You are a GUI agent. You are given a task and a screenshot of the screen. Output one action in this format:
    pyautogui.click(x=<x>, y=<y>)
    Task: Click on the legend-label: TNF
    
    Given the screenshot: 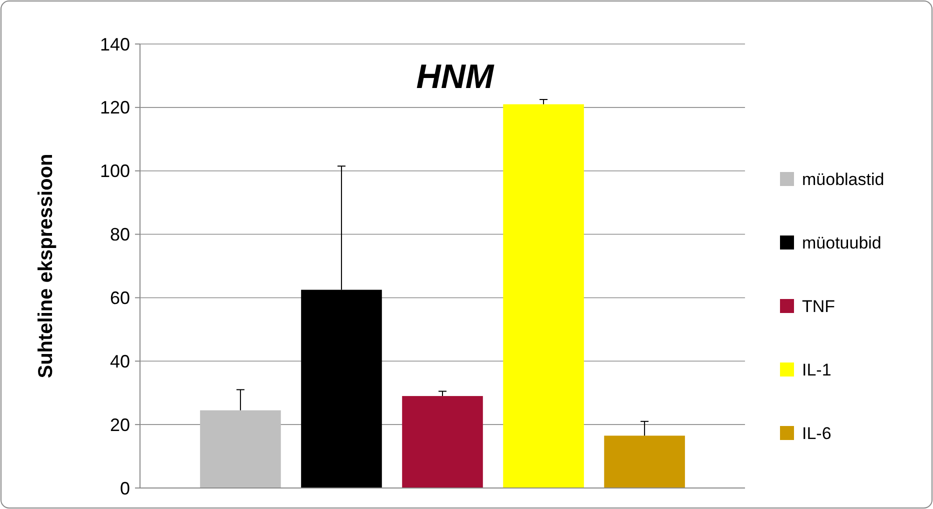 What is the action you would take?
    pyautogui.click(x=819, y=306)
    